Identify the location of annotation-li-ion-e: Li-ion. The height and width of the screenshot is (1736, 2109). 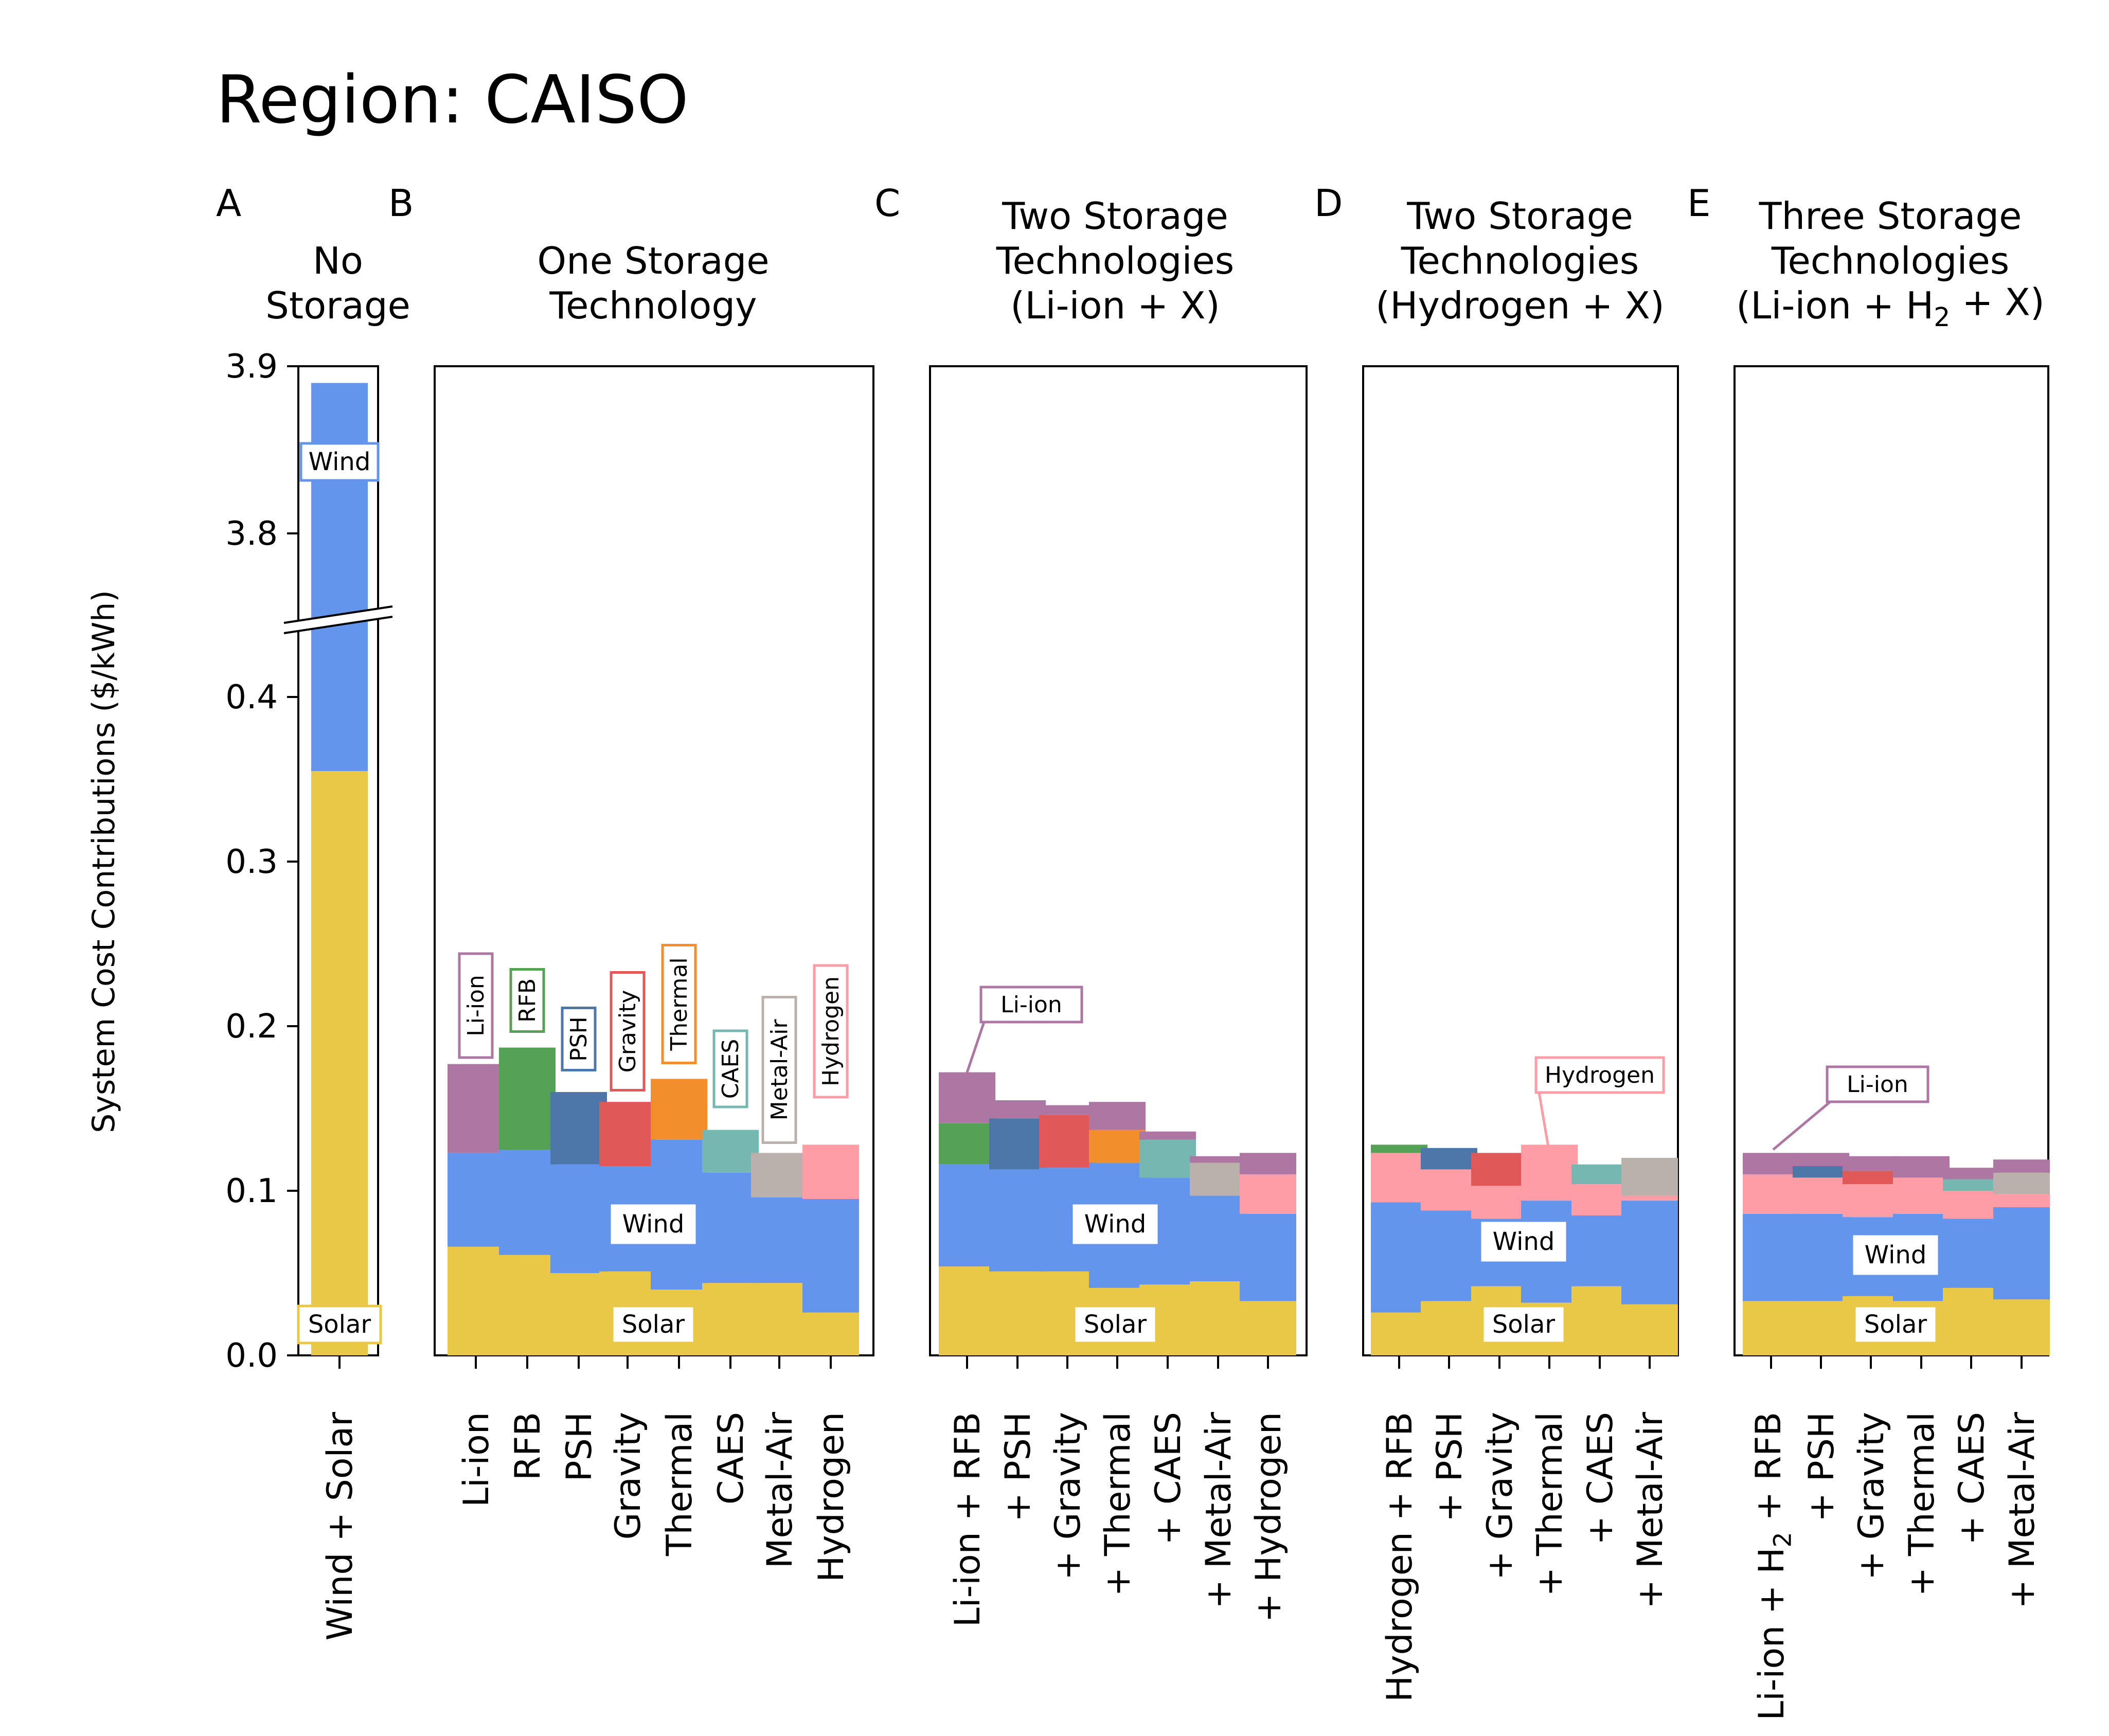
(1877, 1084).